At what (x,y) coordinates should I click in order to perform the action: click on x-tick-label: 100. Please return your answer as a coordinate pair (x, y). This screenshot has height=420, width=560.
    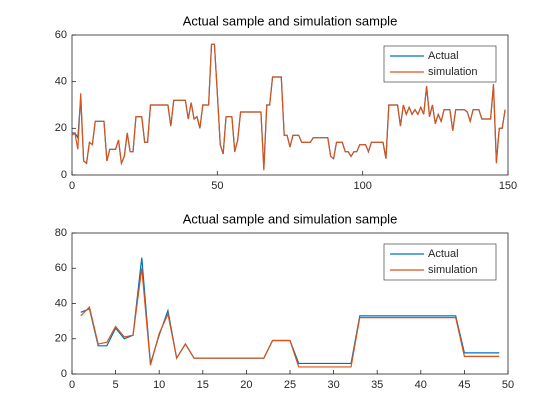
    Looking at the image, I should click on (362, 186).